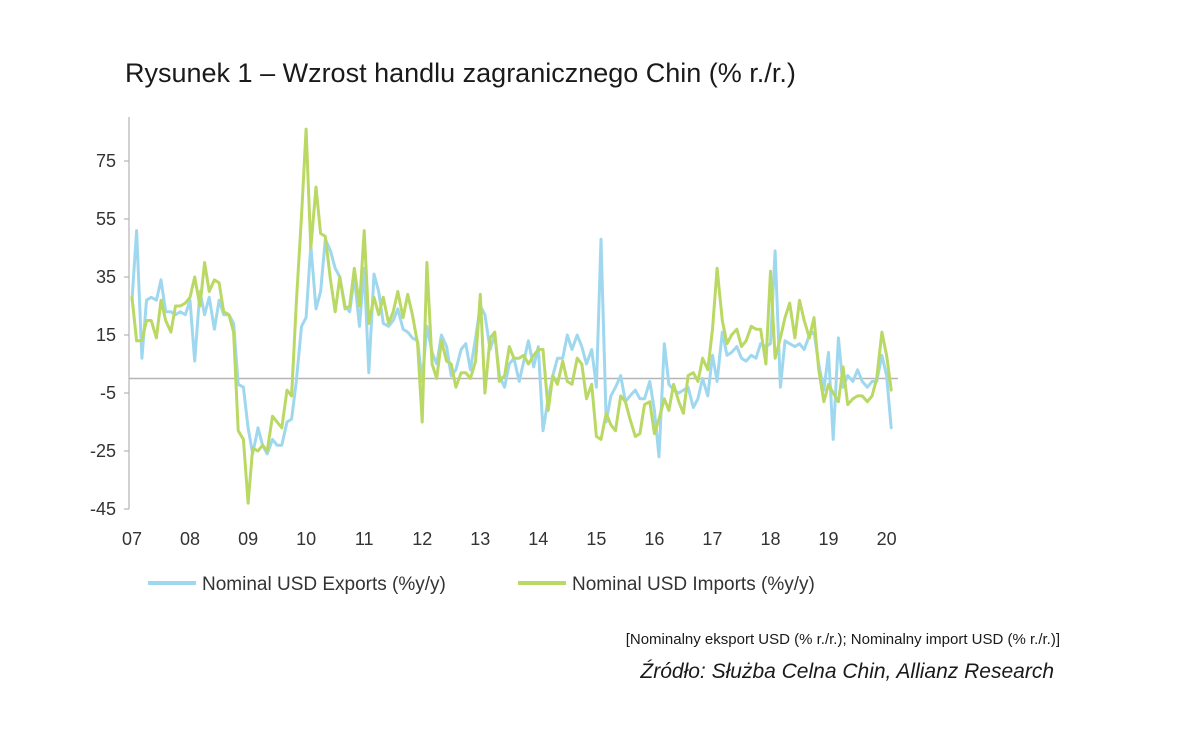 Image resolution: width=1200 pixels, height=744 pixels. I want to click on y-tick-label: -25, so click(103, 451).